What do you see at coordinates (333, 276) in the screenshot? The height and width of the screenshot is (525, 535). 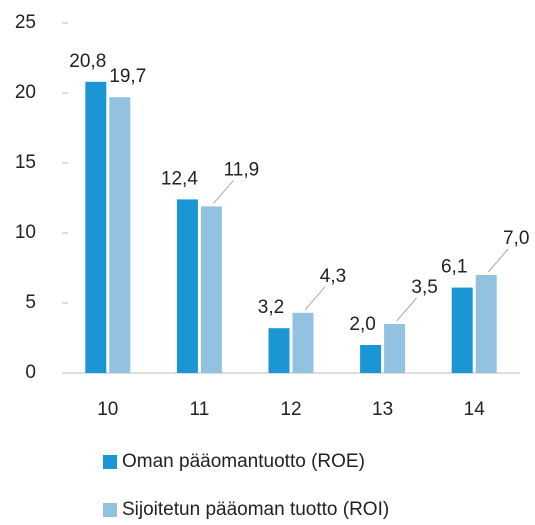 I see `data-label: 4,3` at bounding box center [333, 276].